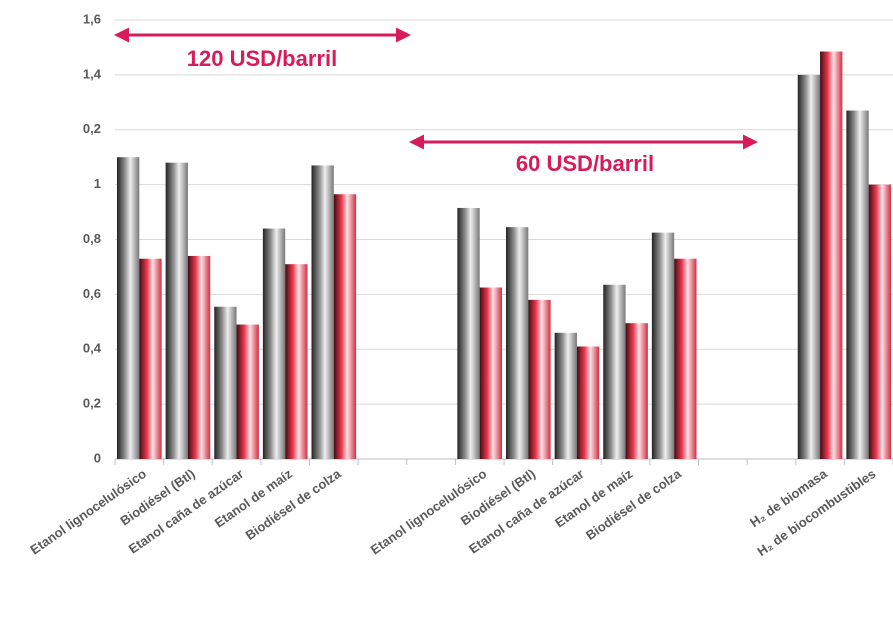  Describe the element at coordinates (92, 238) in the screenshot. I see `y-tick-label: 0,8` at that location.